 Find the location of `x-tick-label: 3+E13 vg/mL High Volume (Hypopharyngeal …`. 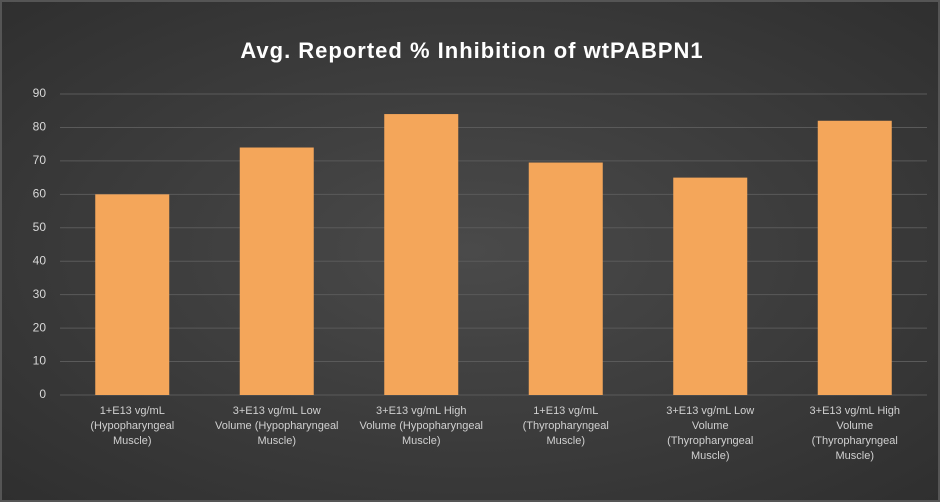

x-tick-label: 3+E13 vg/mL High Volume (Hypopharyngeal … is located at coordinates (421, 426).